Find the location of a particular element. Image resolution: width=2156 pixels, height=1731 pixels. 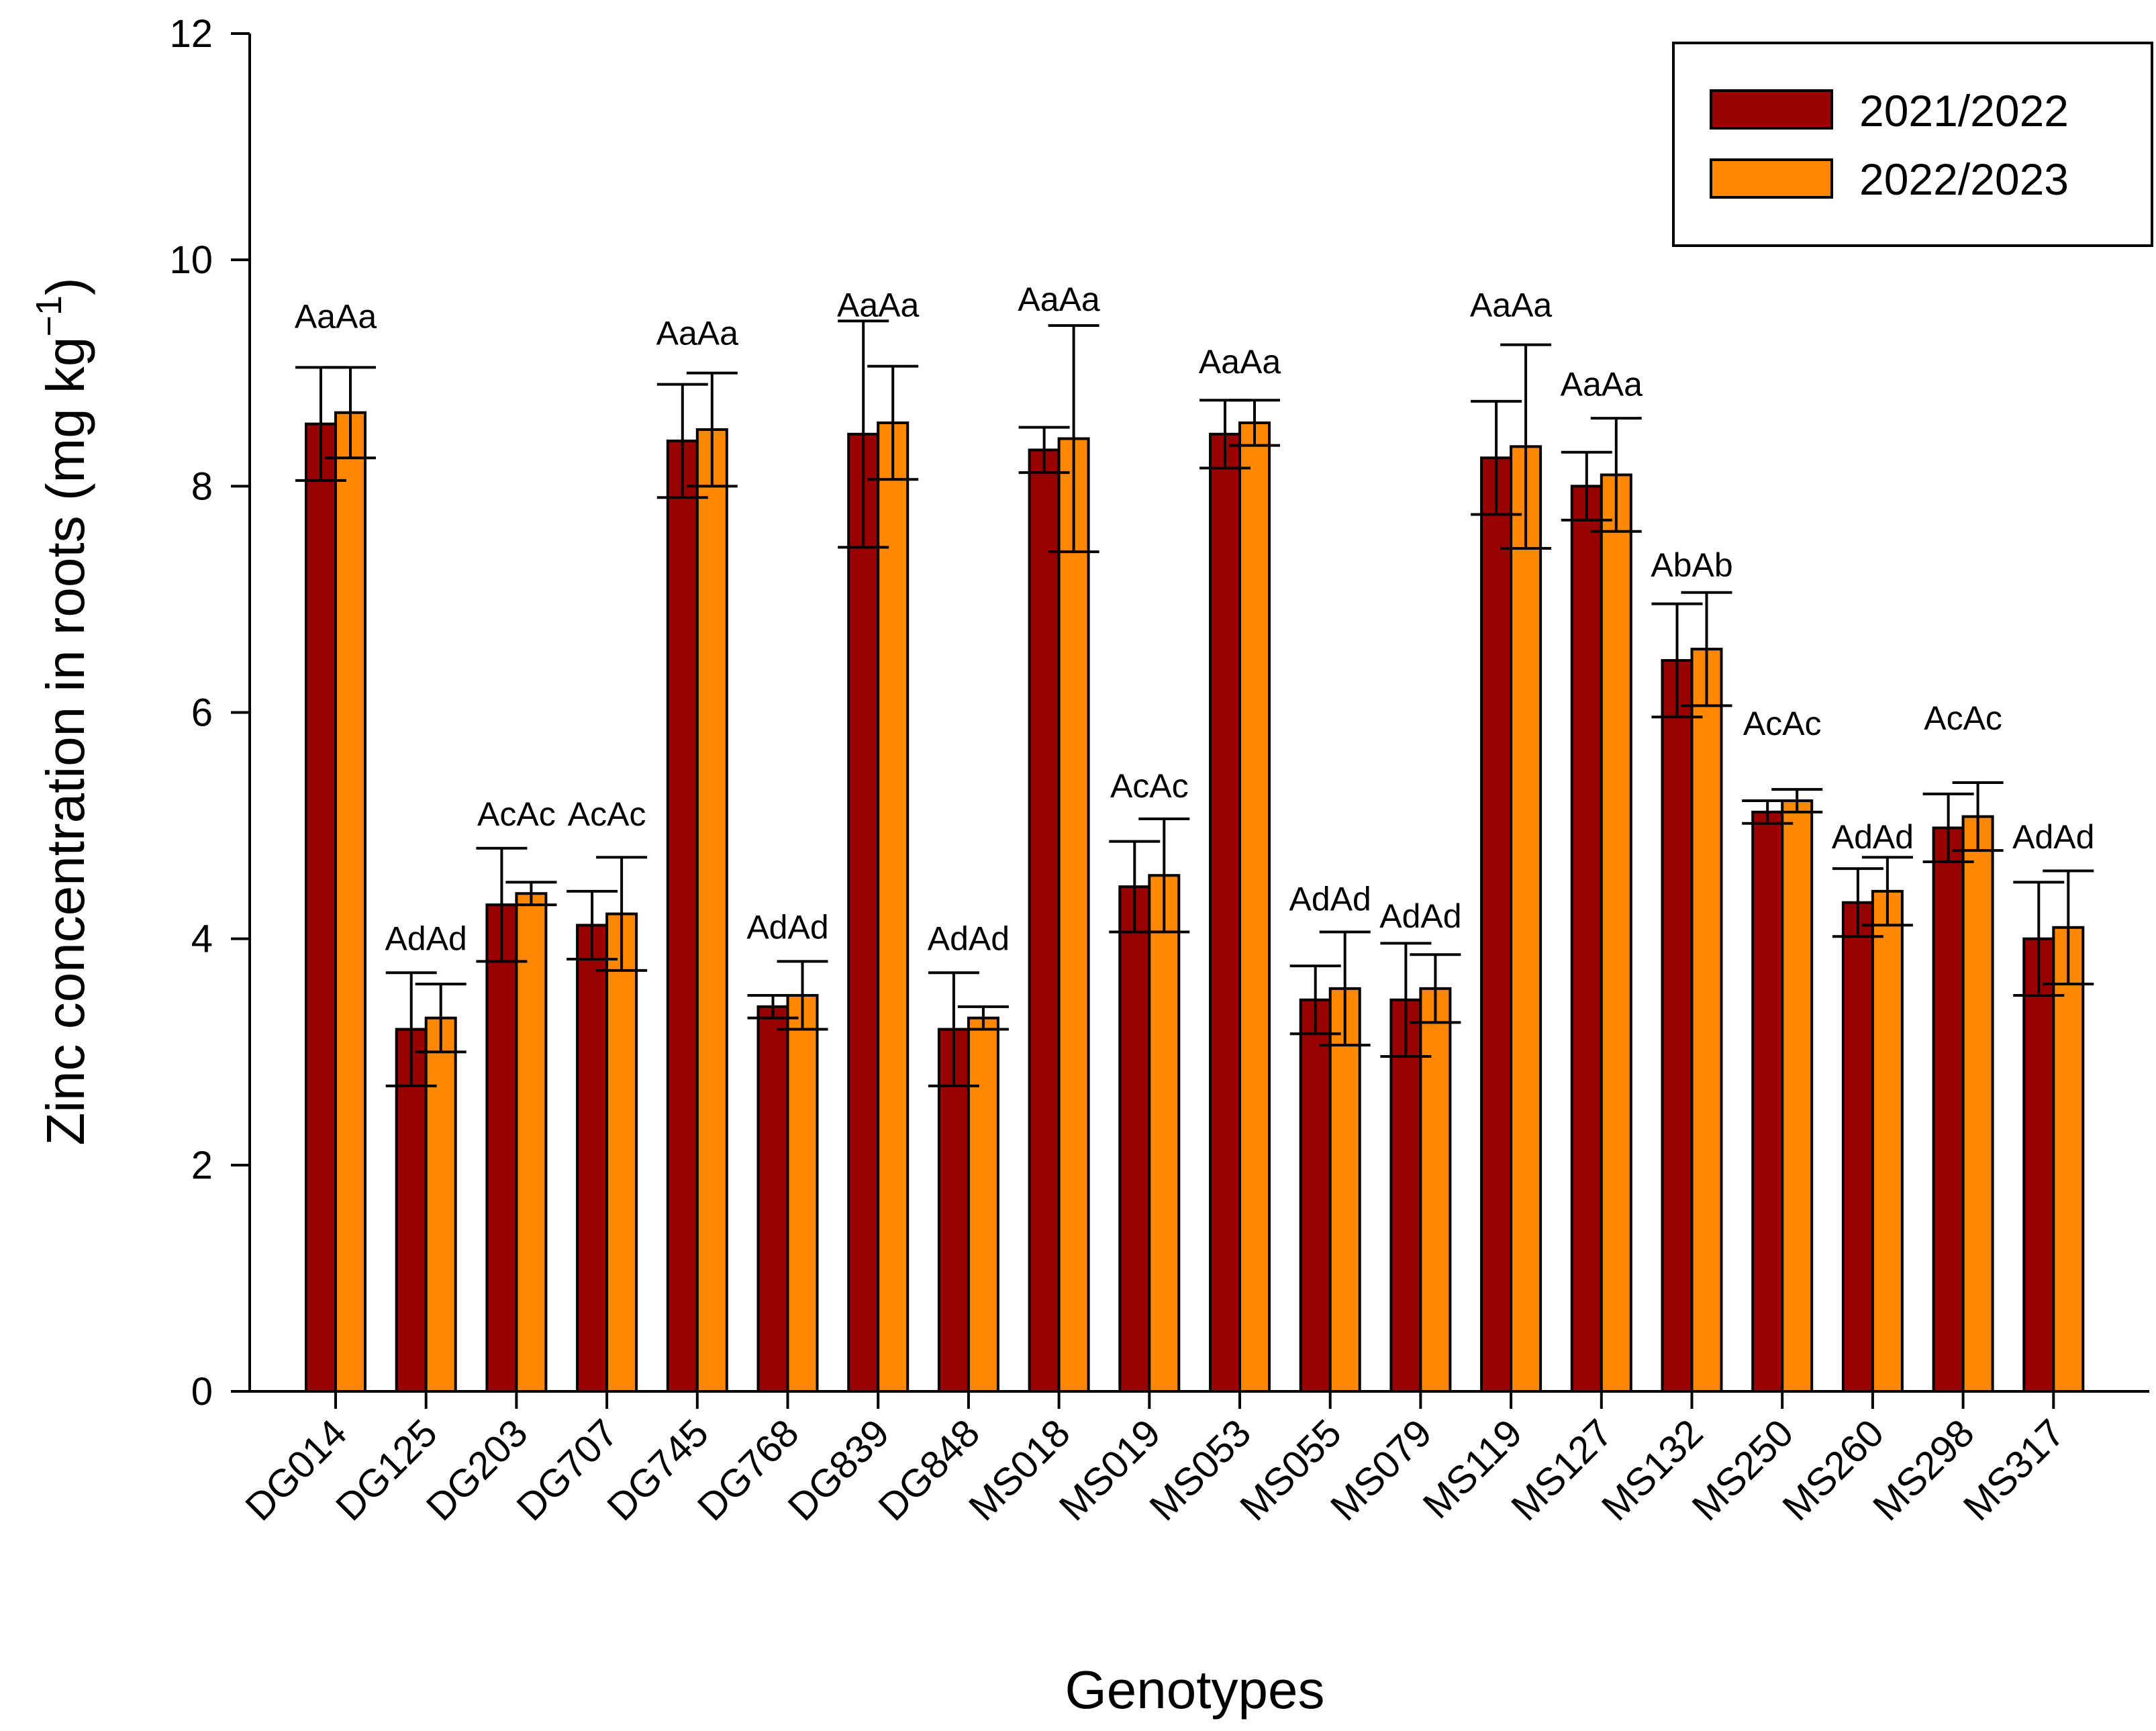

legend-label-2022-2023: 2022/2023 is located at coordinates (1964, 179).